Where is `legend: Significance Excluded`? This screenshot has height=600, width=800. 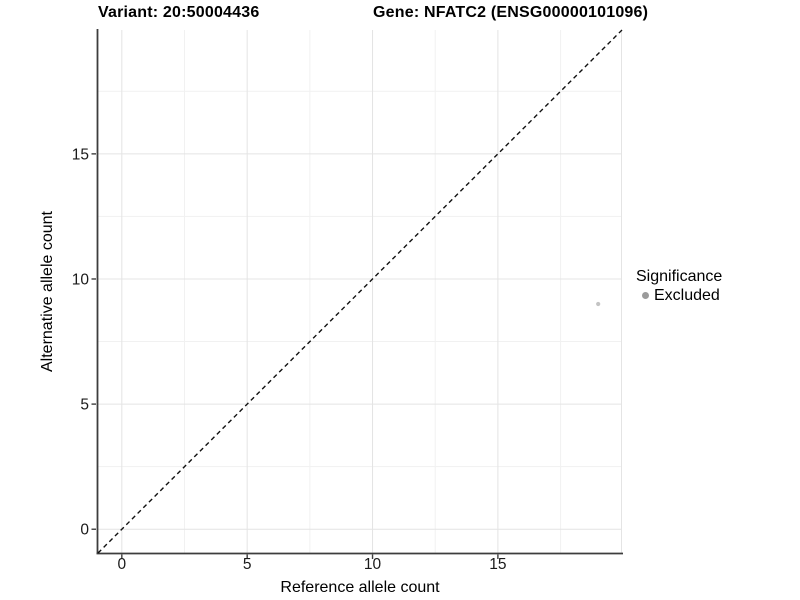
legend: Significance Excluded is located at coordinates (679, 286).